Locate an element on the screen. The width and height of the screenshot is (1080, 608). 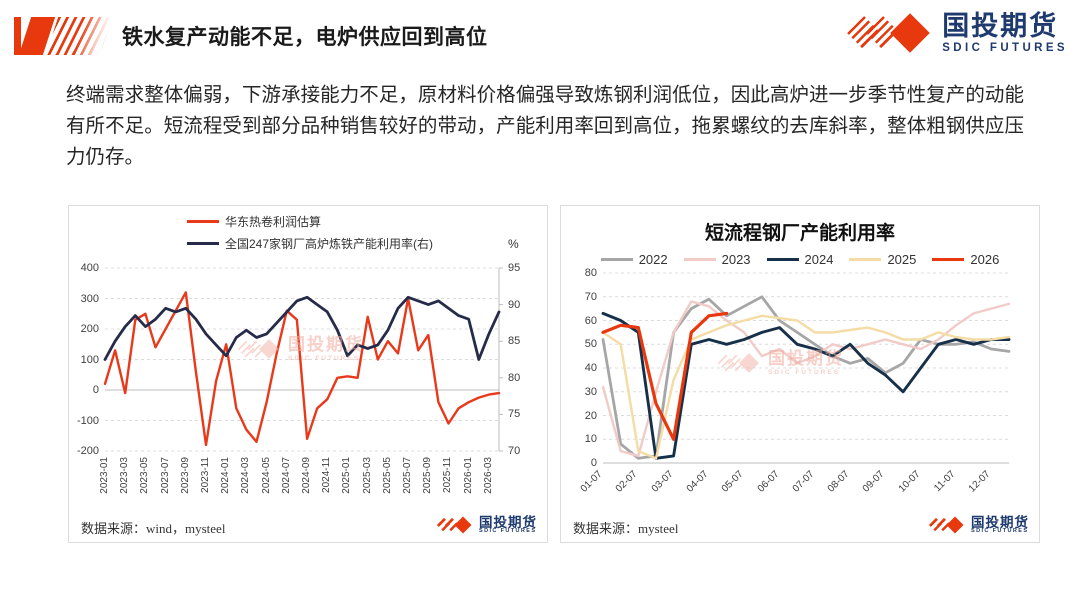
x-tick-label: 2023-03 is located at coordinates (125, 475).